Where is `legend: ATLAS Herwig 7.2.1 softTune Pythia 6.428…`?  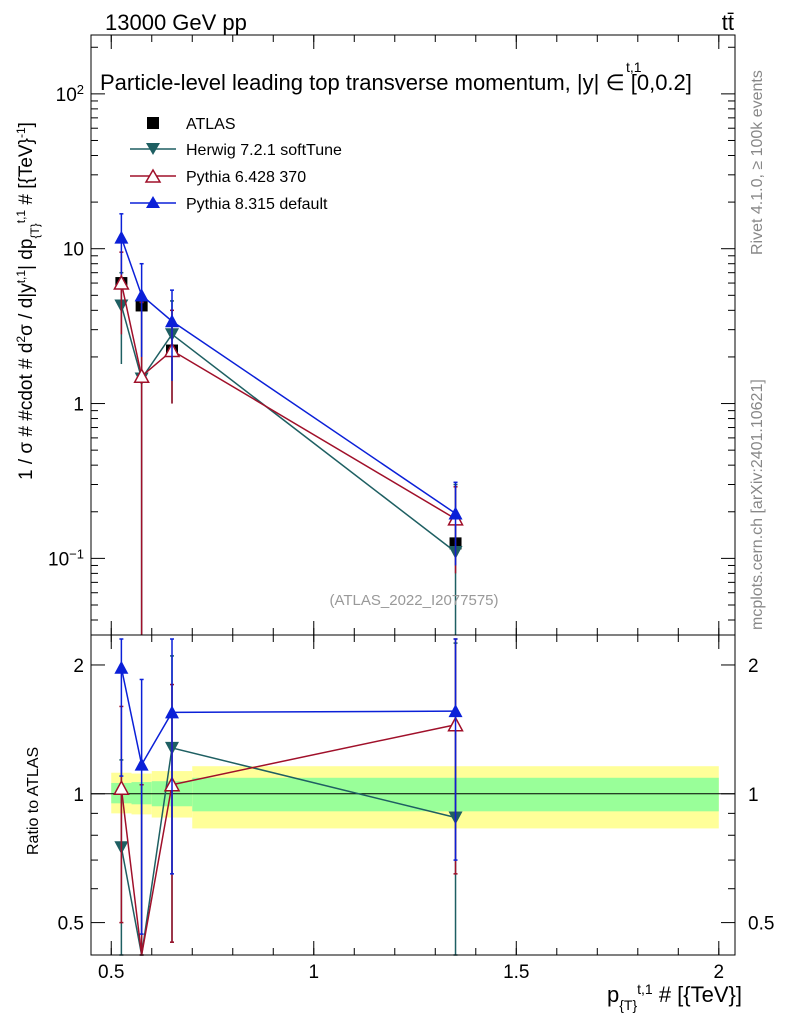 legend: ATLAS Herwig 7.2.1 softTune Pythia 6.428… is located at coordinates (236, 164).